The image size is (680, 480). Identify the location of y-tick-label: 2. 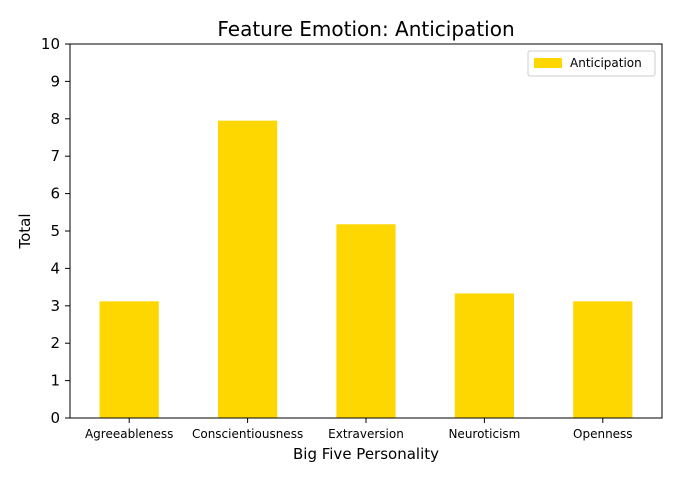
(55, 343).